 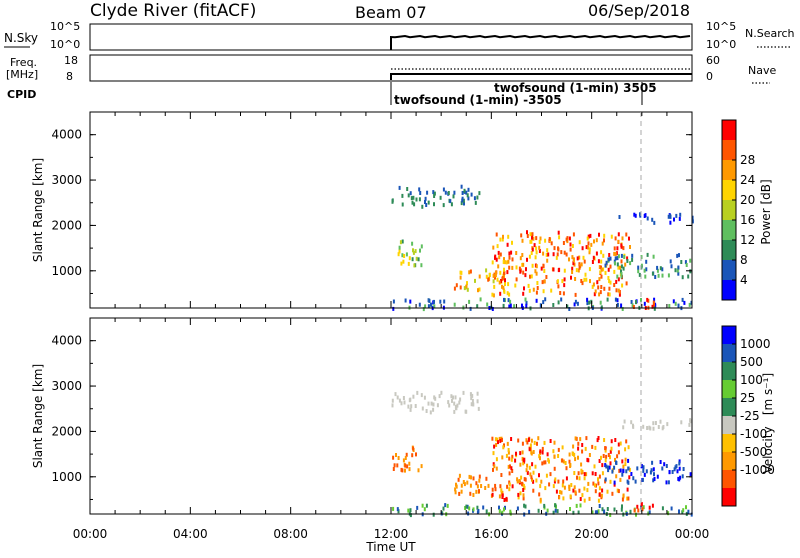 What do you see at coordinates (542, 454) in the screenshot?
I see `velocity-data` at bounding box center [542, 454].